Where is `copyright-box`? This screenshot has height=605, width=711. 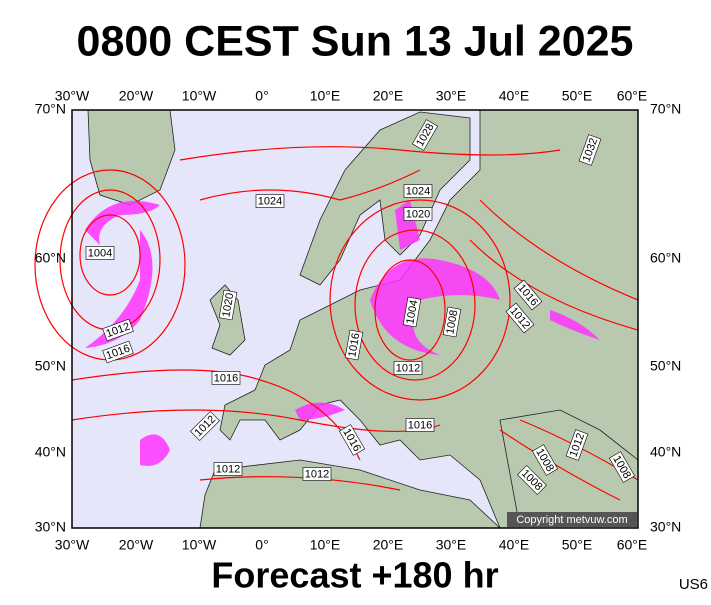 copyright-box is located at coordinates (572, 519).